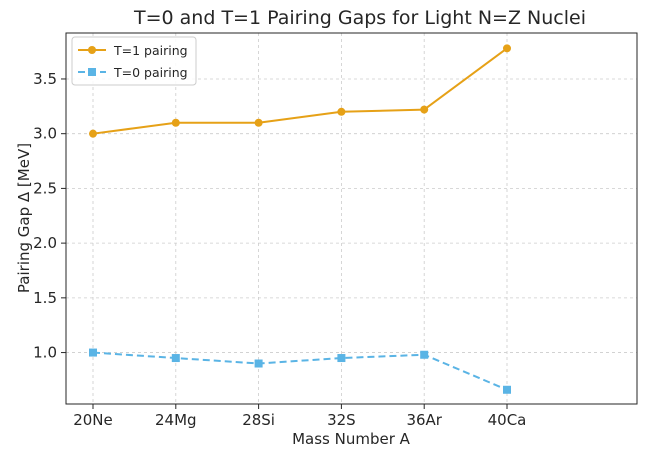 The image size is (648, 451). Describe the element at coordinates (150, 50) in the screenshot. I see `legend-label: T=1 pairing` at that location.